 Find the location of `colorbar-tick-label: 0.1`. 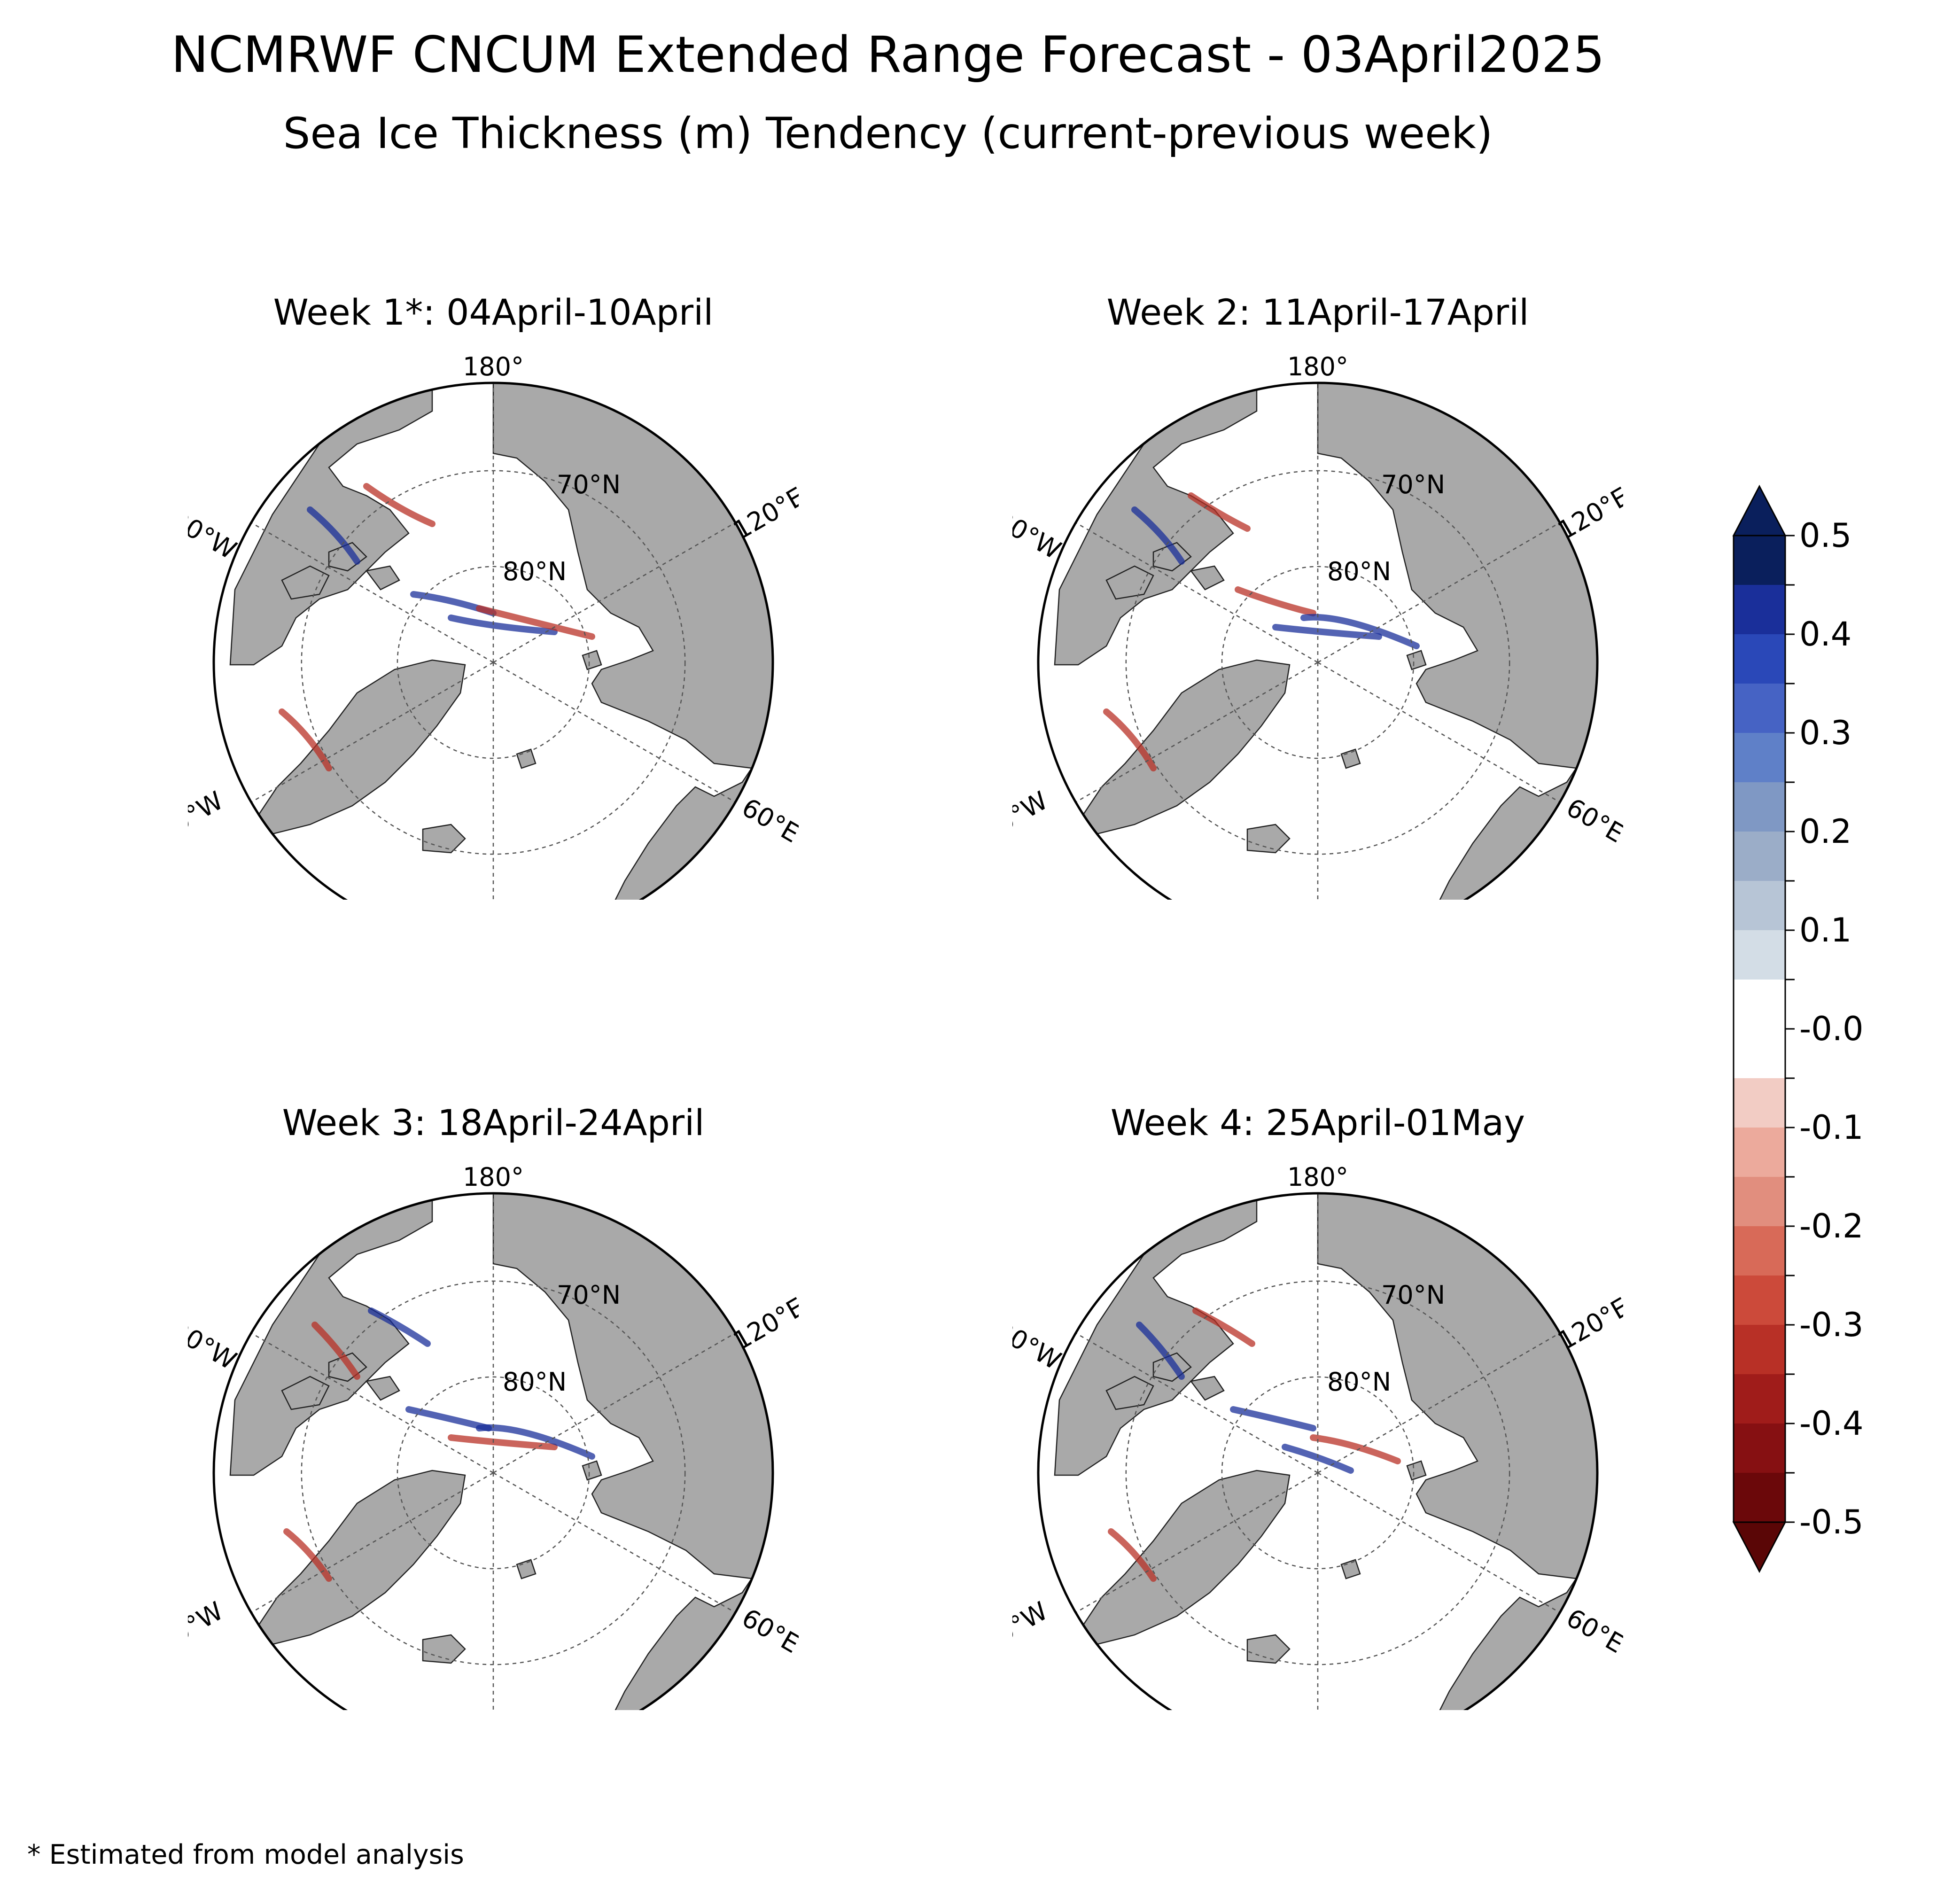

colorbar-tick-label: 0.1 is located at coordinates (1825, 930).